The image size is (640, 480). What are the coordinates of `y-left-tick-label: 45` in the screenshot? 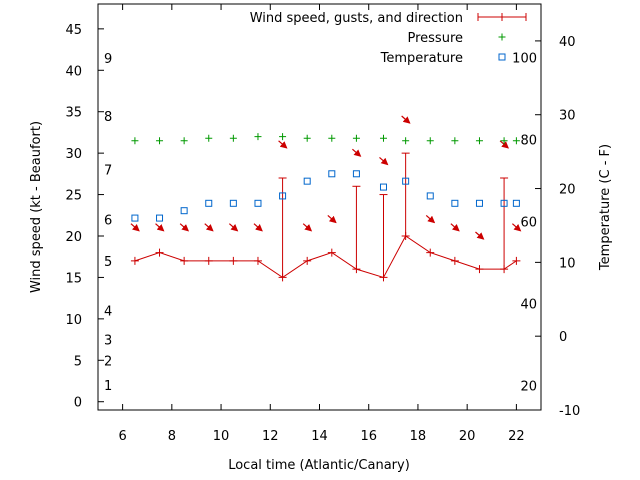 It's located at (73, 30).